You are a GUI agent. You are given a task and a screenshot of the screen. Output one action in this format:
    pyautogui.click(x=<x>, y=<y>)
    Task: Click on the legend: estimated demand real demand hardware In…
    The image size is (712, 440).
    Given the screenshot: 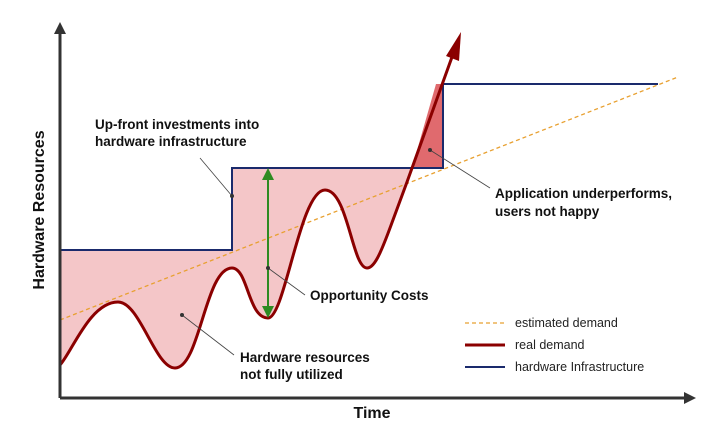 What is the action you would take?
    pyautogui.click(x=554, y=345)
    